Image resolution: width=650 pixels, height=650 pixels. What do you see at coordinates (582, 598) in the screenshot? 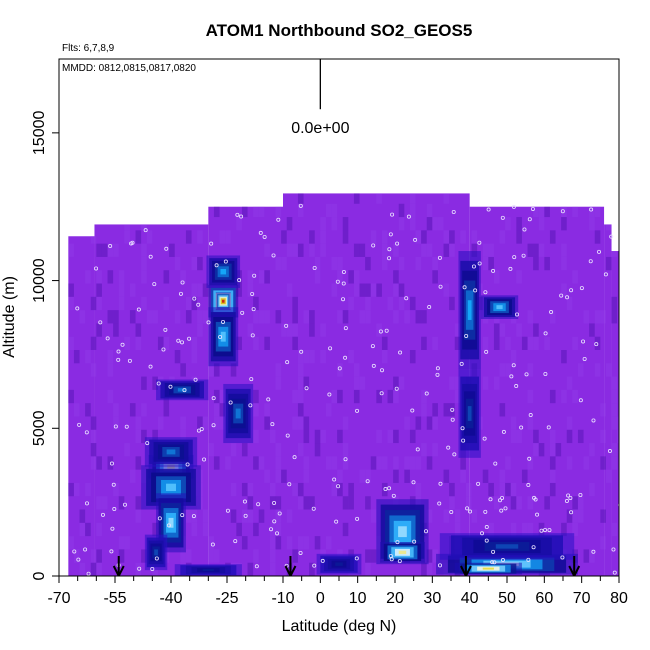
I see `x-tick-label: 70` at bounding box center [582, 598].